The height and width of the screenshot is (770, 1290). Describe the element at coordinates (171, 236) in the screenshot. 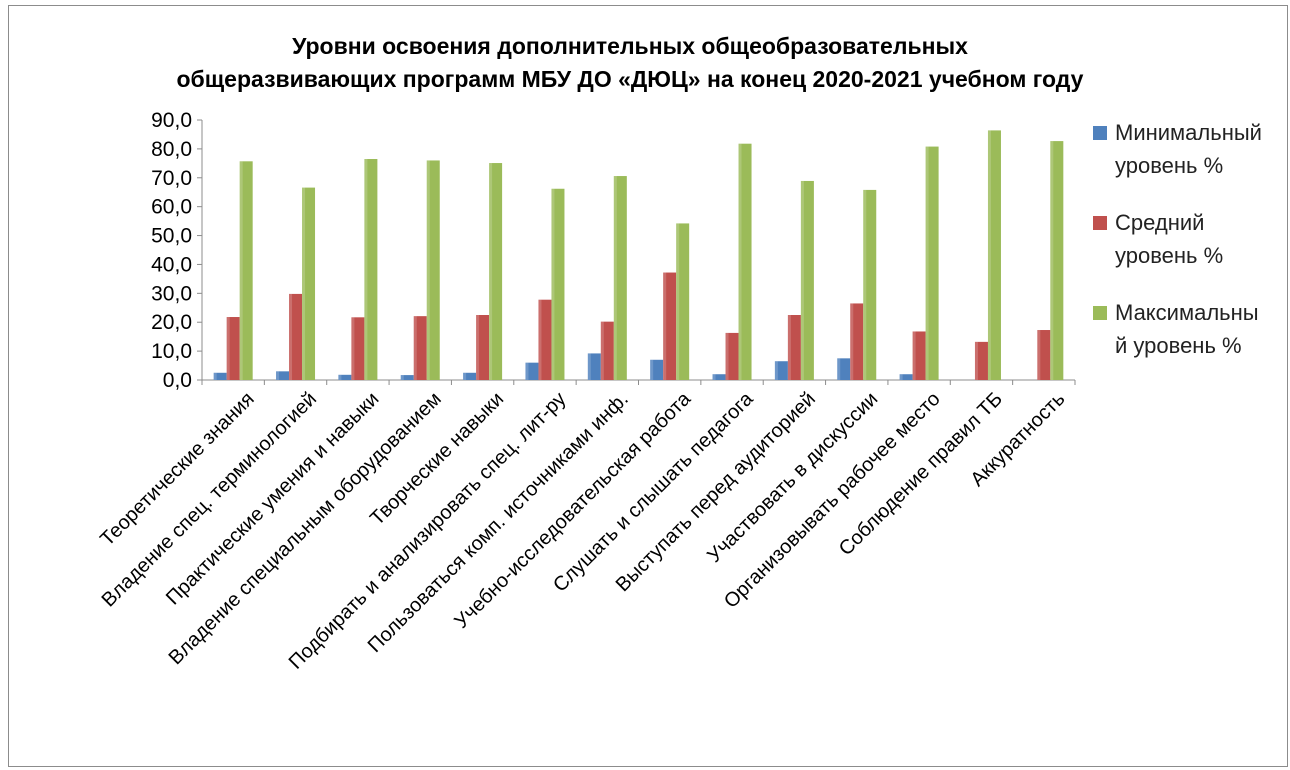

I see `y-tick-label: 50,0` at that location.